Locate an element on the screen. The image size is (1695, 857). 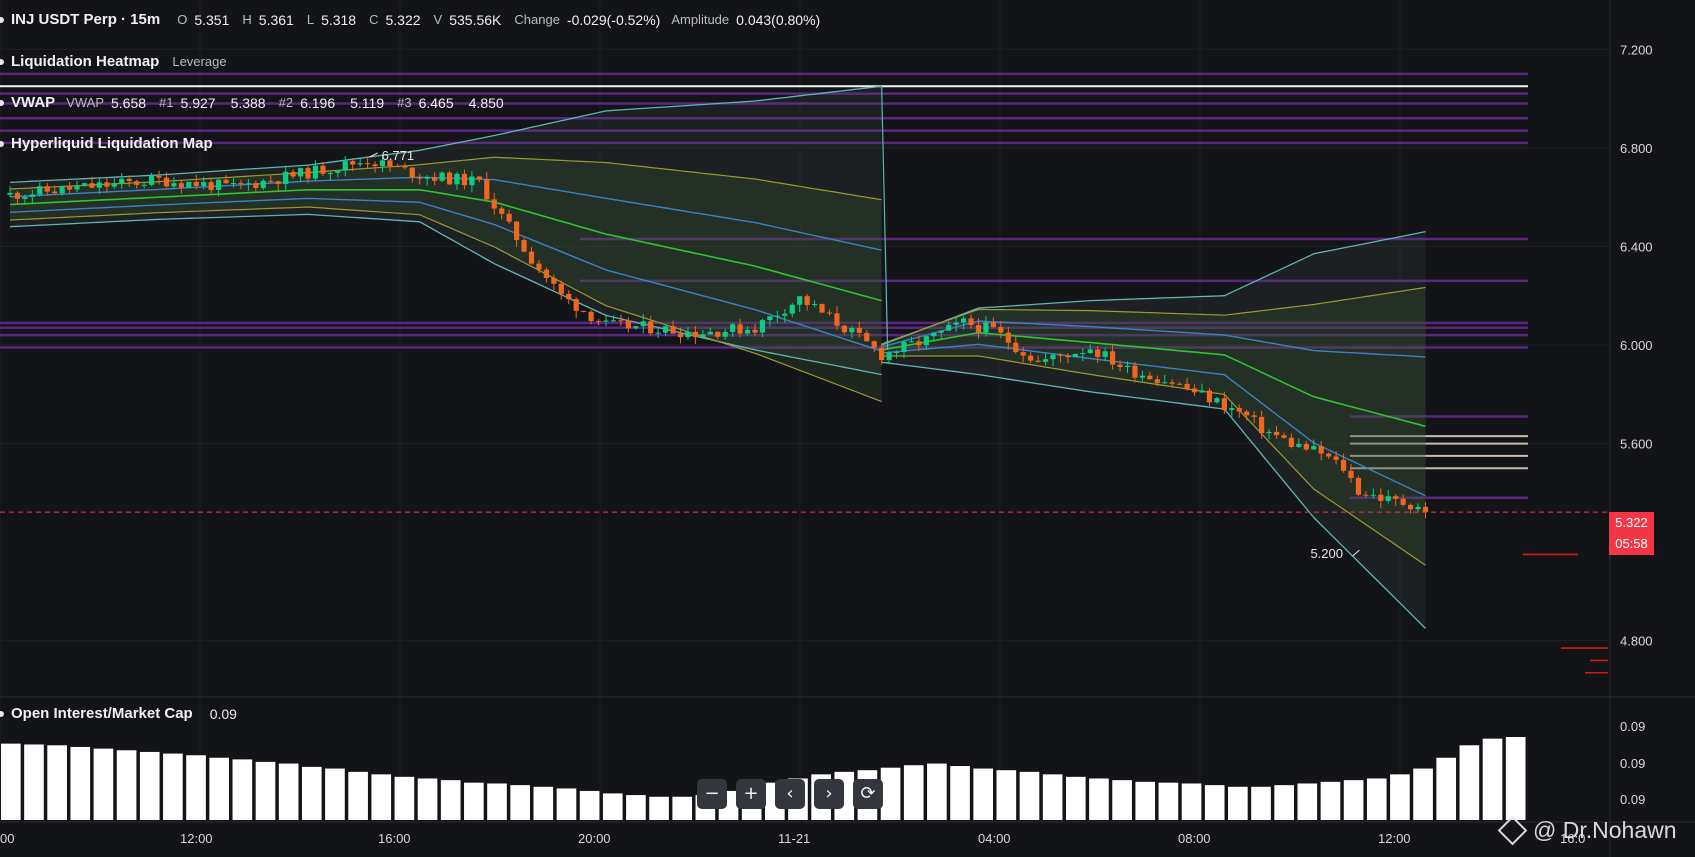
price-axis-tick-label: 6.000 is located at coordinates (1636, 345).